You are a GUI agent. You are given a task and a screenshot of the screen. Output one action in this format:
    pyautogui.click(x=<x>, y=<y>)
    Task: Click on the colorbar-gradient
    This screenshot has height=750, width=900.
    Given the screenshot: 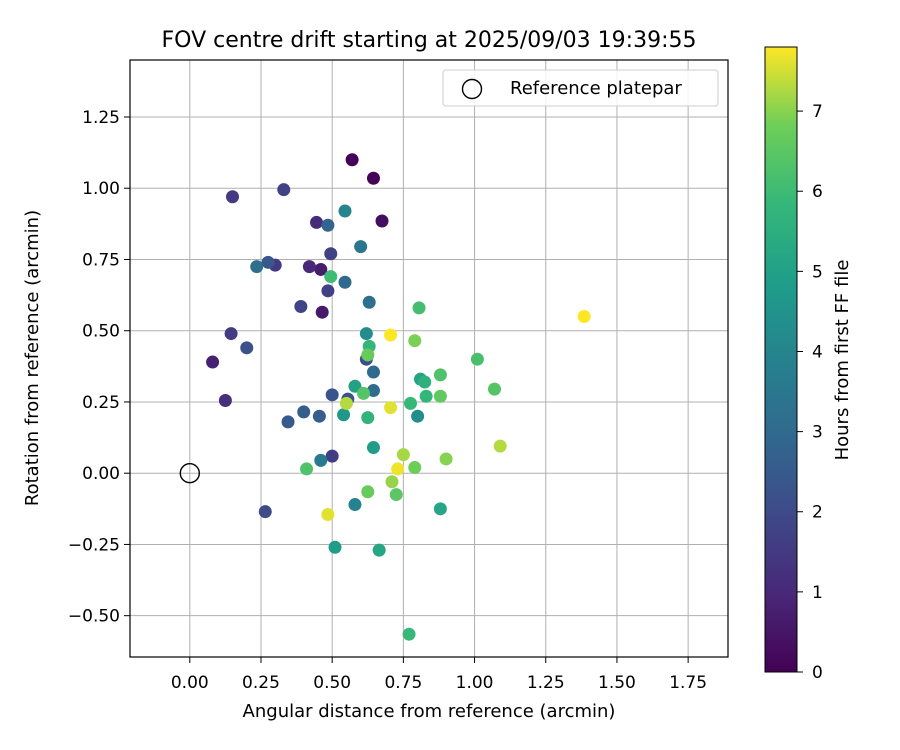 What is the action you would take?
    pyautogui.click(x=781, y=359)
    